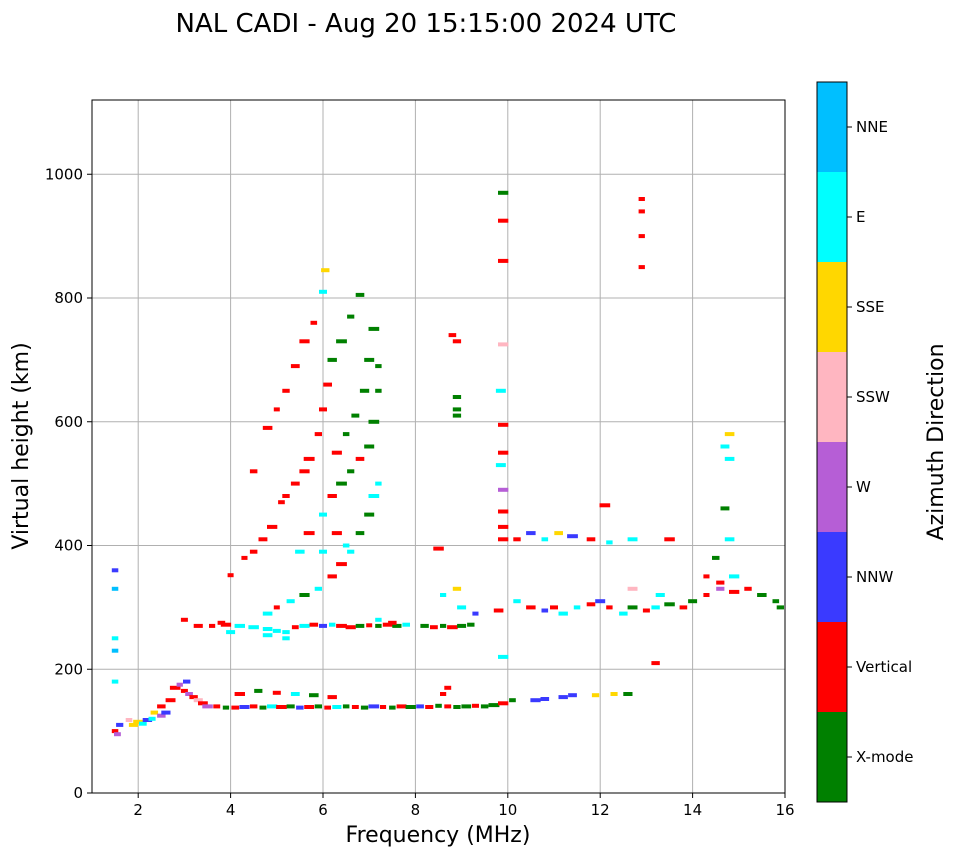  What do you see at coordinates (936, 441) in the screenshot?
I see `colorbar-label: Azimuth Direction` at bounding box center [936, 441].